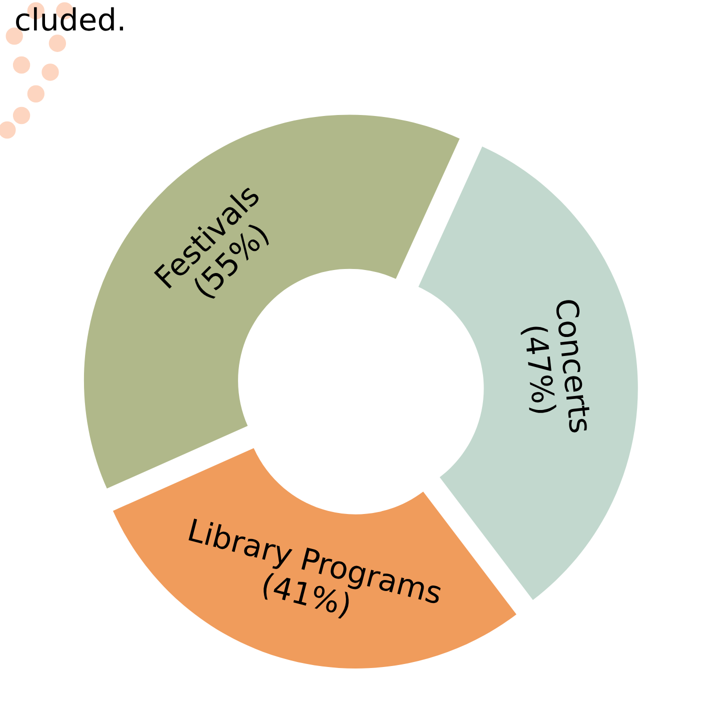 The image size is (718, 722). I want to click on text: cluded., so click(70, 19).